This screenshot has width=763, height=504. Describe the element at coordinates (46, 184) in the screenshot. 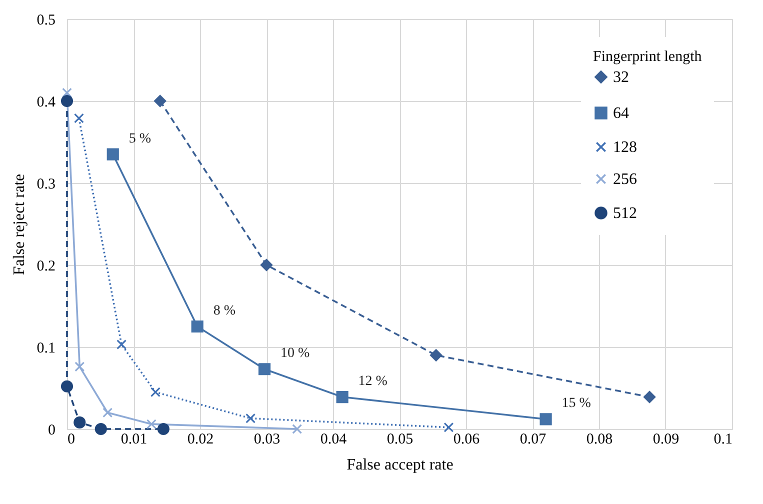

I see `y-tick-label: 0.3` at that location.